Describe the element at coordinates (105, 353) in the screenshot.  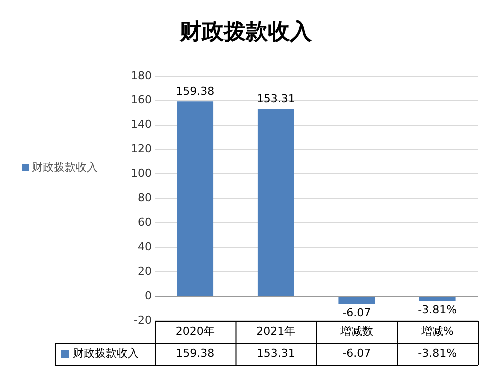
I see `legend-label: 财政拨款收入` at that location.